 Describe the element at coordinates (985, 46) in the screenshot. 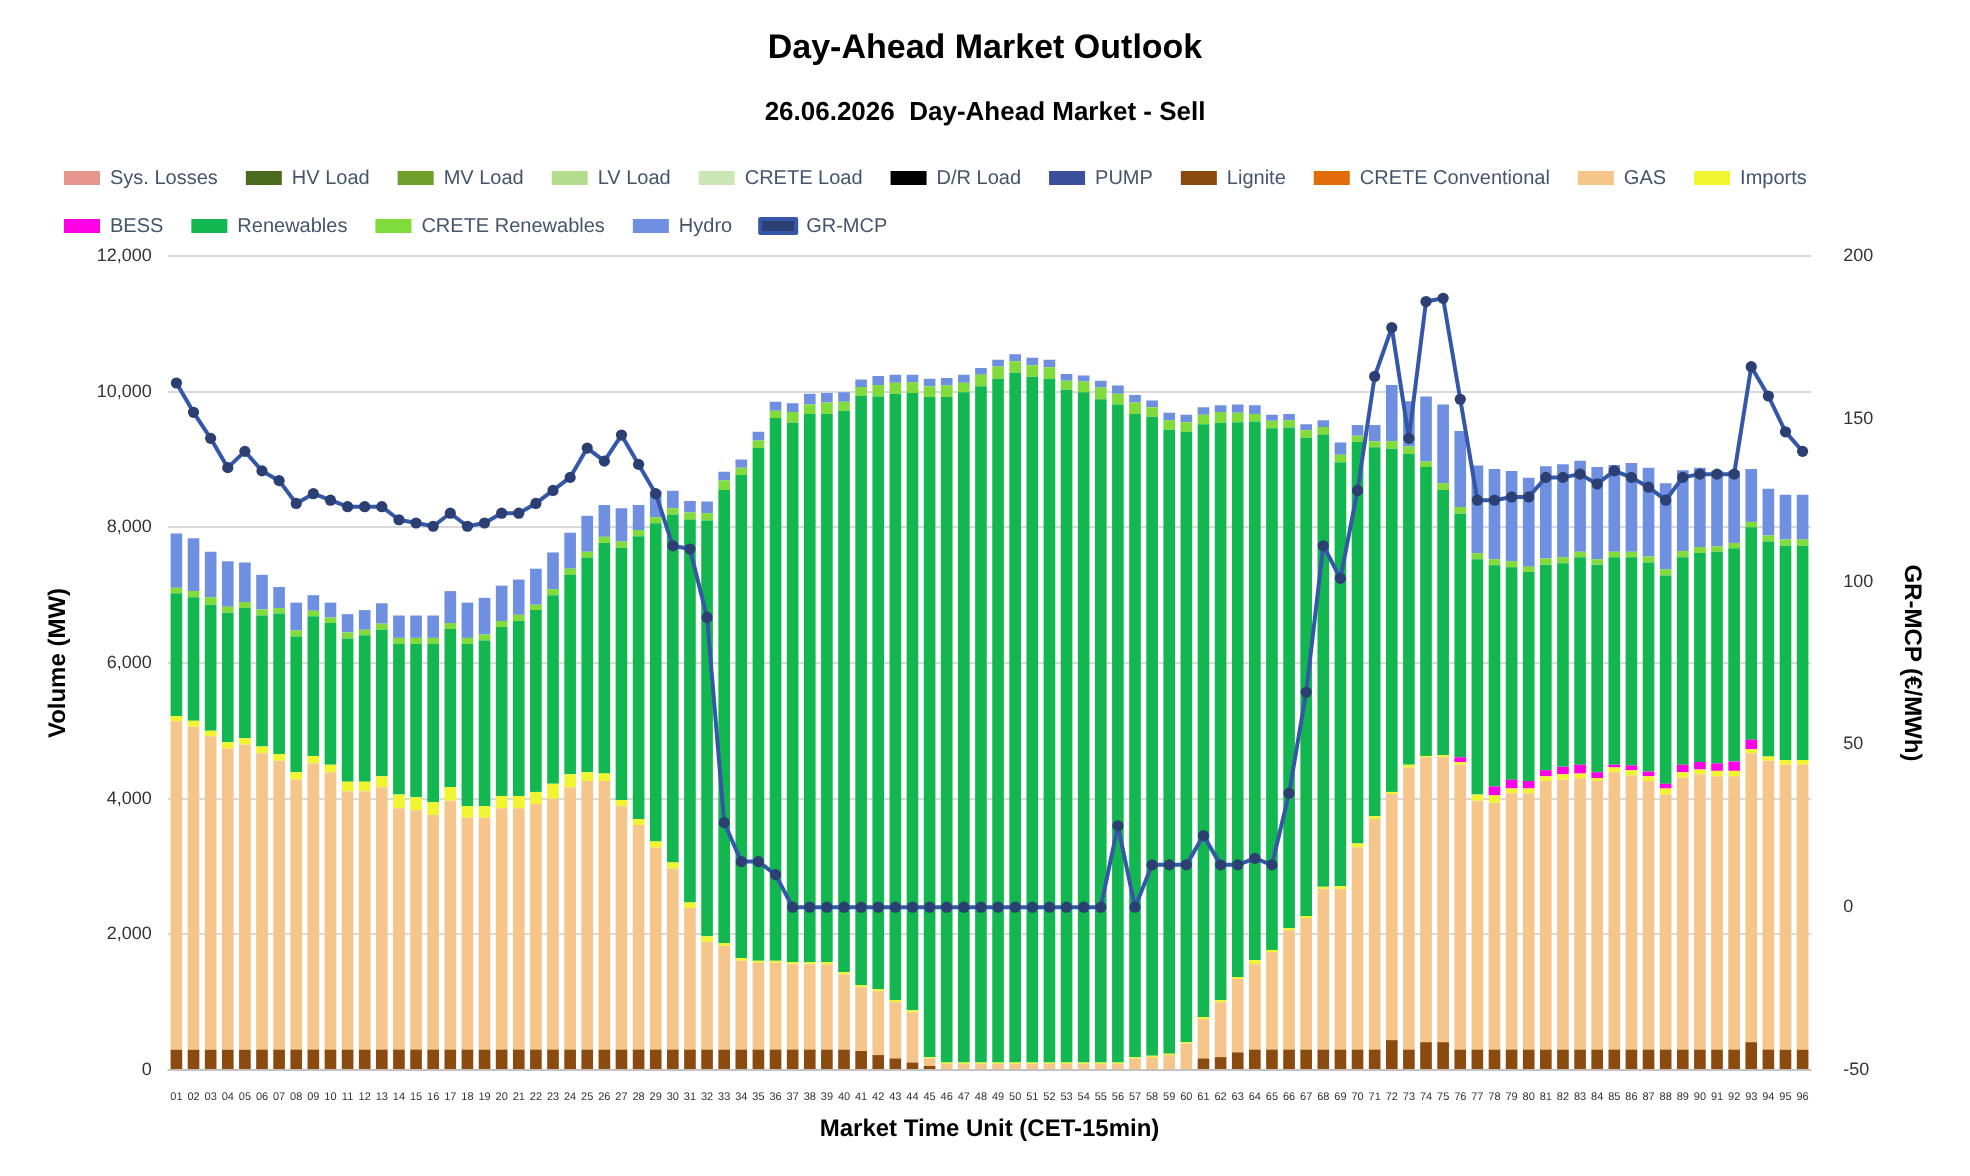

I see `chart-title: Day-Ahead Market Outlook` at that location.